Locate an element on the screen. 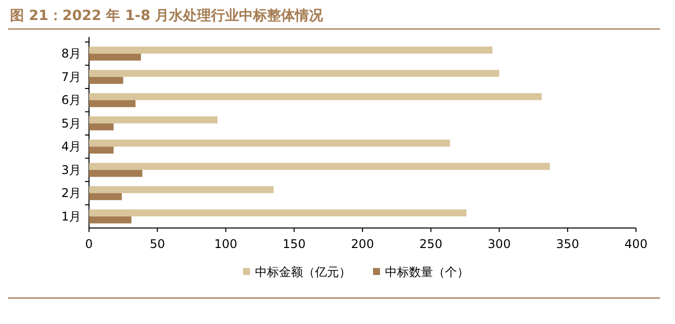 This screenshot has width=675, height=324. y-tick-label: 3月 is located at coordinates (71, 169).